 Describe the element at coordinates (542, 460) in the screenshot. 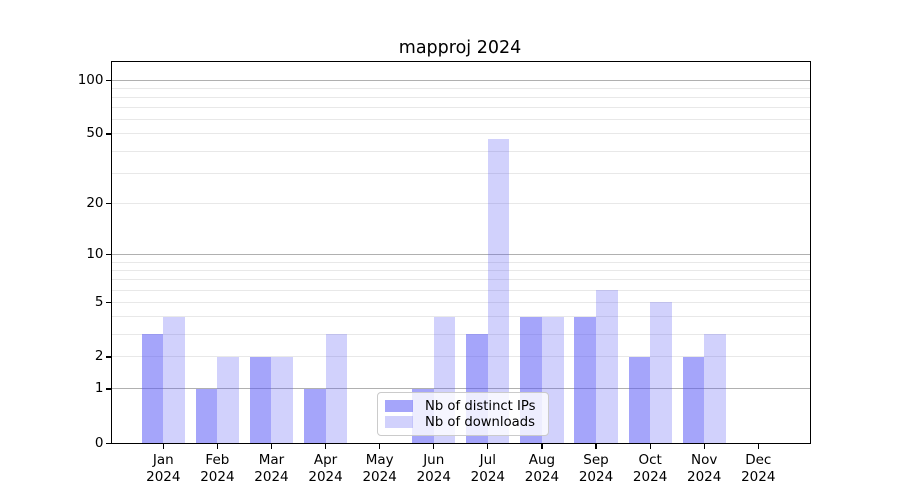

I see `x-tick-month: Aug` at that location.